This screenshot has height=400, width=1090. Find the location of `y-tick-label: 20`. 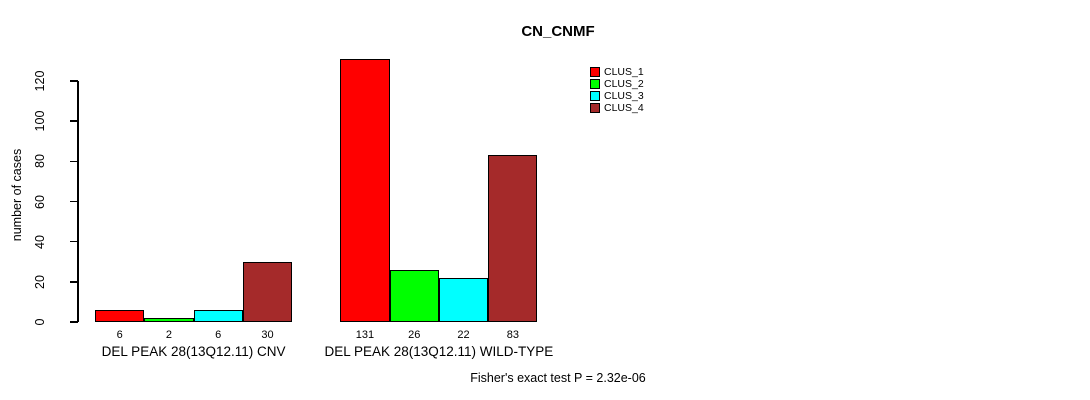

y-tick-label: 20 is located at coordinates (40, 281).